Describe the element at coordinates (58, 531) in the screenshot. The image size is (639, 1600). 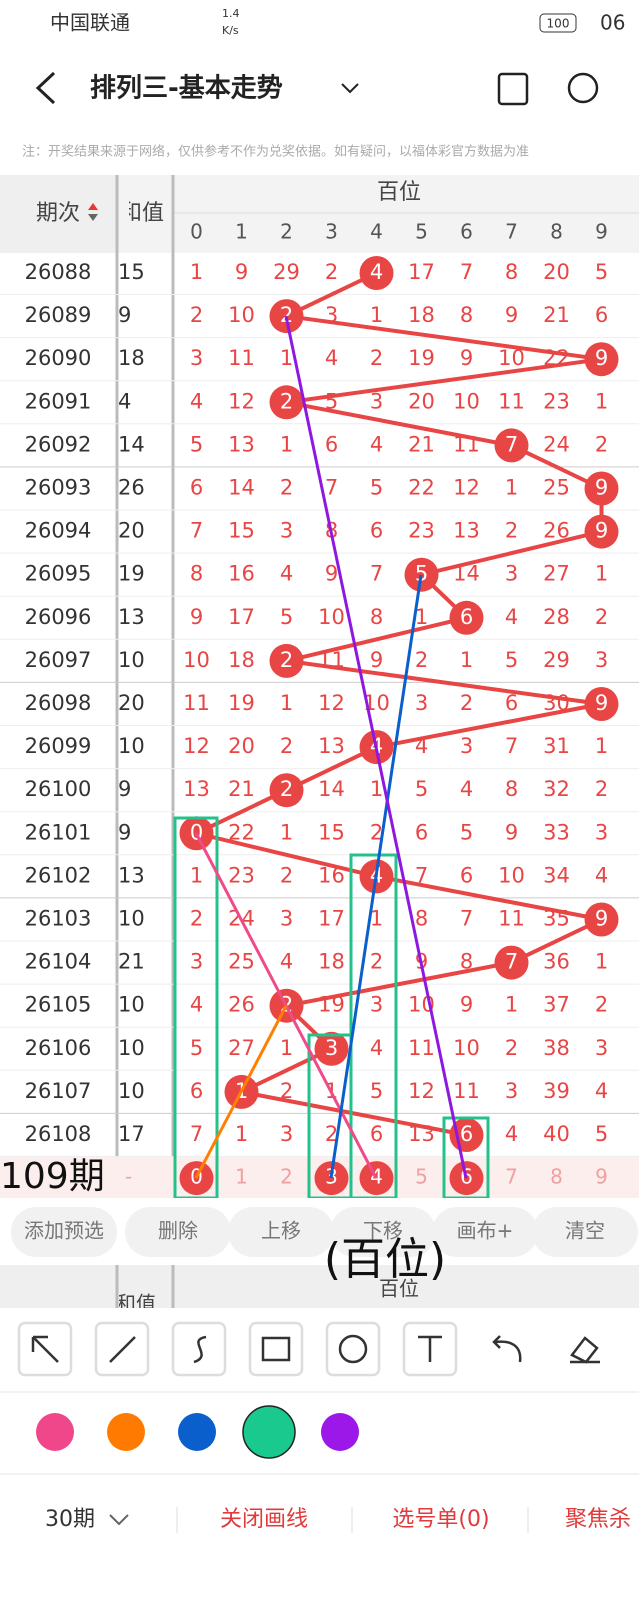
I see `issue: 26094` at that location.